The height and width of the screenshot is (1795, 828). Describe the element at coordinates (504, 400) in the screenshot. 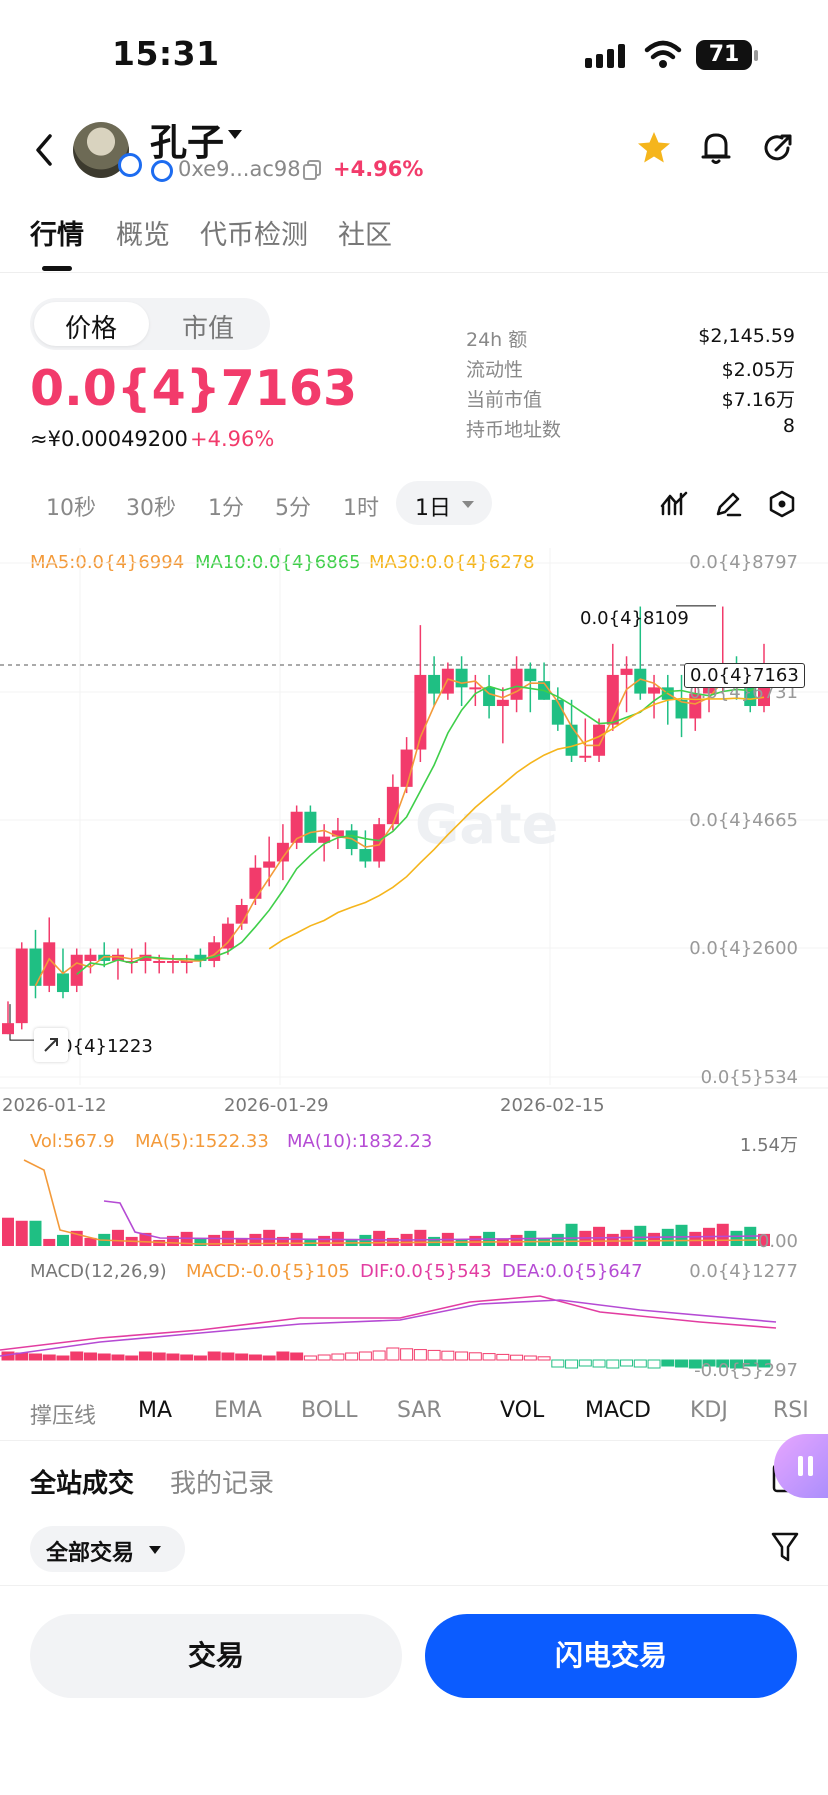

I see `stat-label-market-cap: 当前市值` at that location.